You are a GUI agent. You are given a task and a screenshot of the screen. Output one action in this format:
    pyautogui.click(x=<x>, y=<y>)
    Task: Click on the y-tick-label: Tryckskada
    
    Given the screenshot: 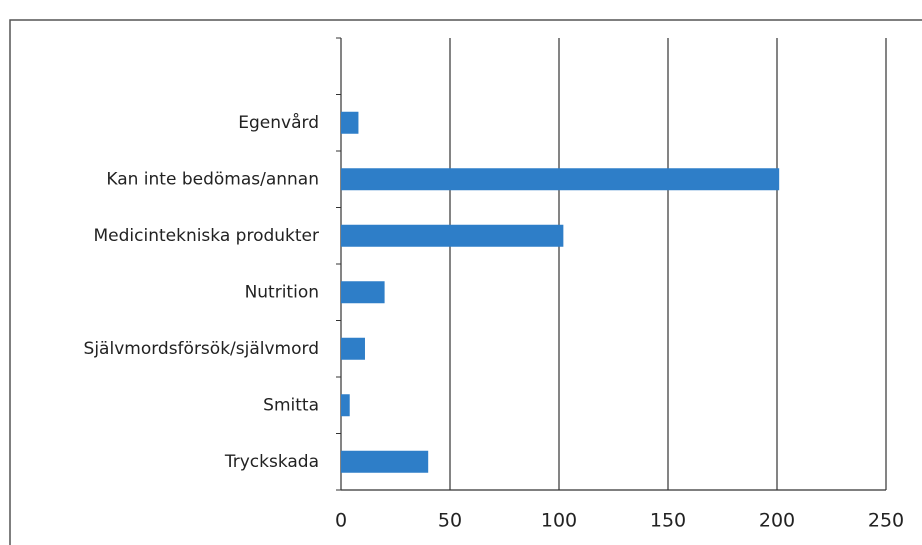 What is the action you would take?
    pyautogui.click(x=271, y=462)
    